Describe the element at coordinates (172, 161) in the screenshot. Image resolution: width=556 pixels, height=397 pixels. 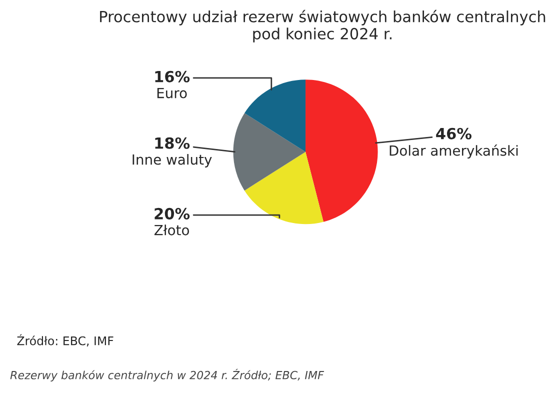
I see `slice-label: Inne waluty` at that location.